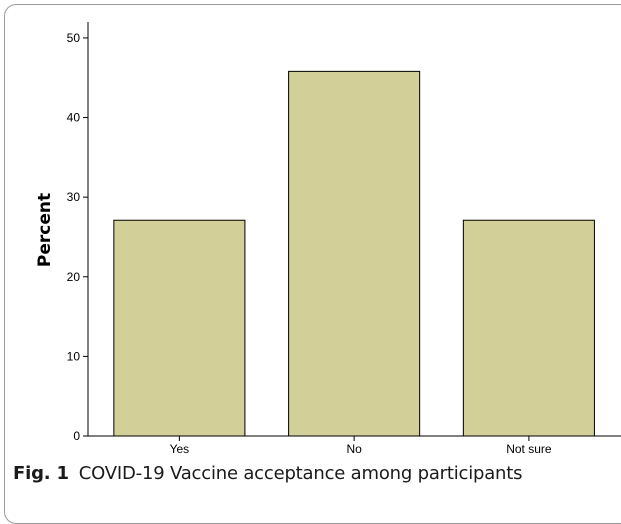 This screenshot has width=621, height=524. Describe the element at coordinates (74, 277) in the screenshot. I see `y-tick-label: 20` at that location.